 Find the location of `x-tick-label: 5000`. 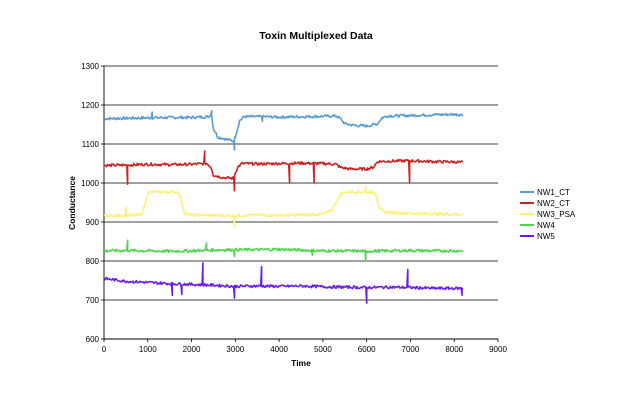

x-tick-label: 5000 is located at coordinates (323, 349).